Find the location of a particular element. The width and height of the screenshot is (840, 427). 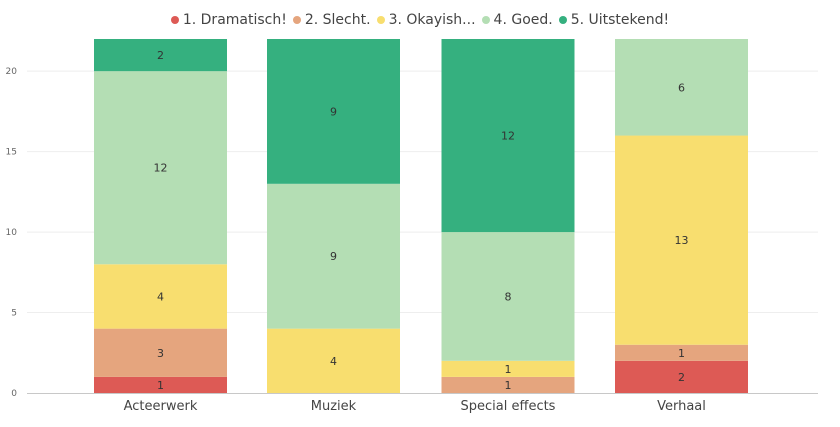

legend-item-1: 1. Dramatisch! is located at coordinates (228, 20).